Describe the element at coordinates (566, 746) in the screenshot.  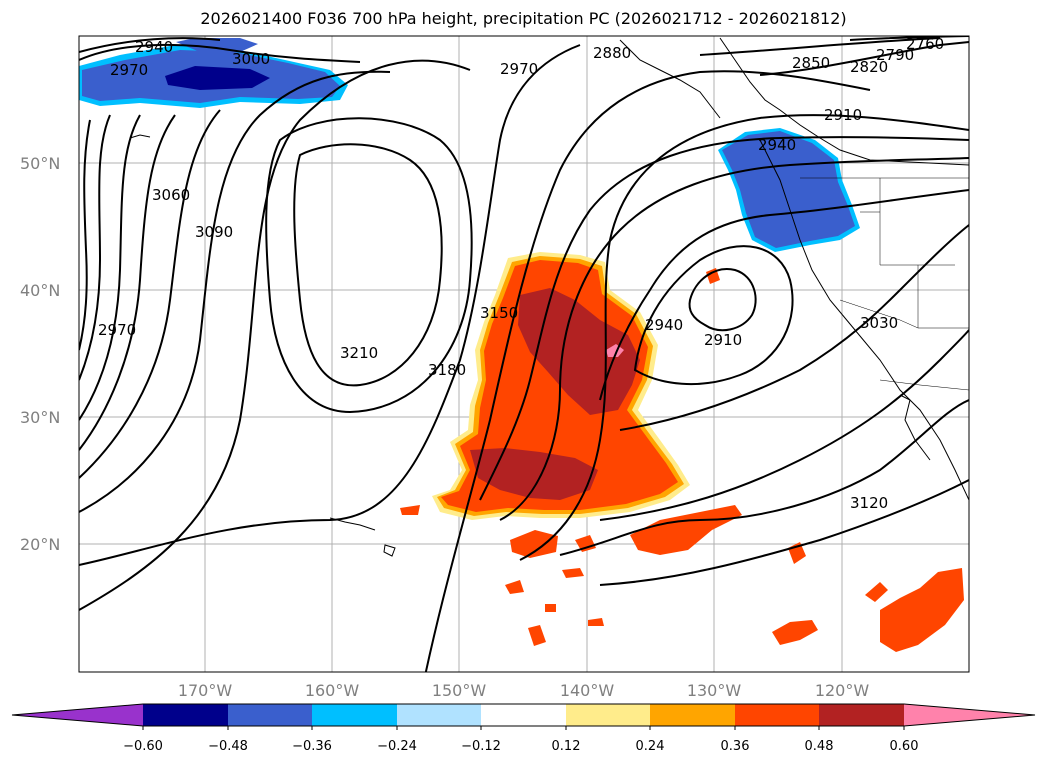
I see `colorbar-tick-label: 0.12` at that location.